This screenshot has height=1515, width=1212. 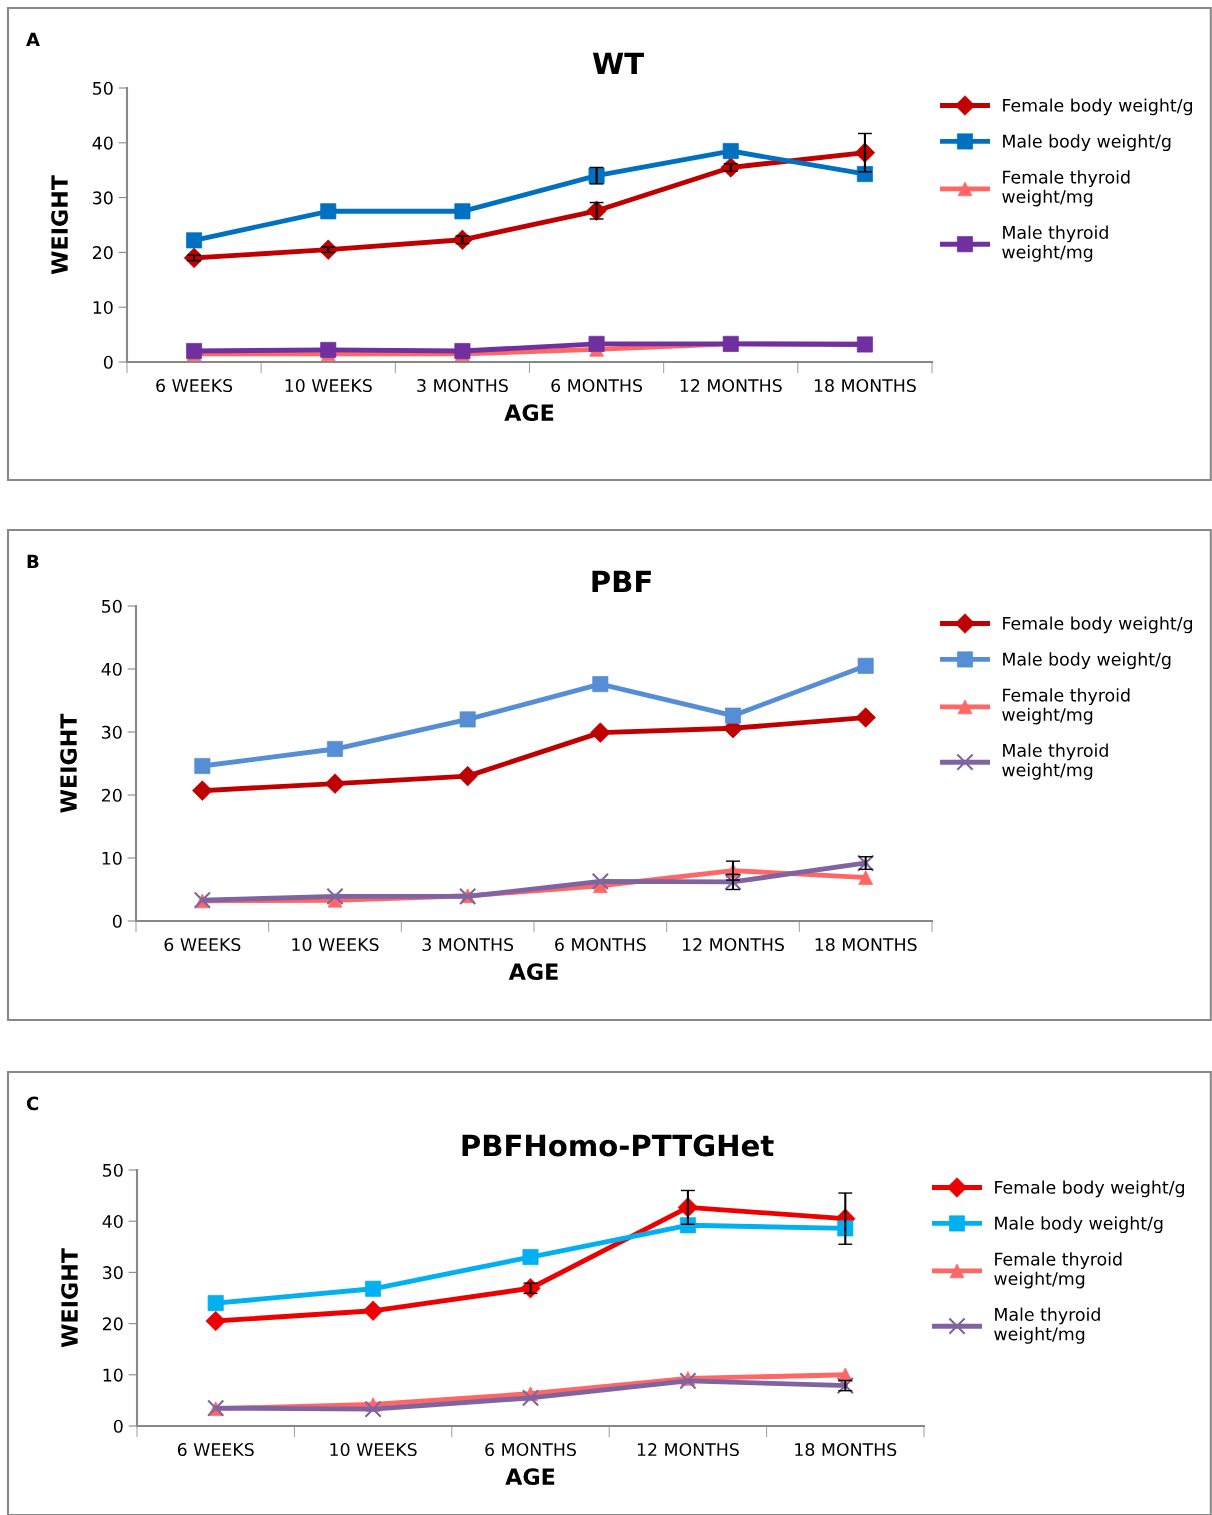 What do you see at coordinates (33, 561) in the screenshot?
I see `text: B` at bounding box center [33, 561].